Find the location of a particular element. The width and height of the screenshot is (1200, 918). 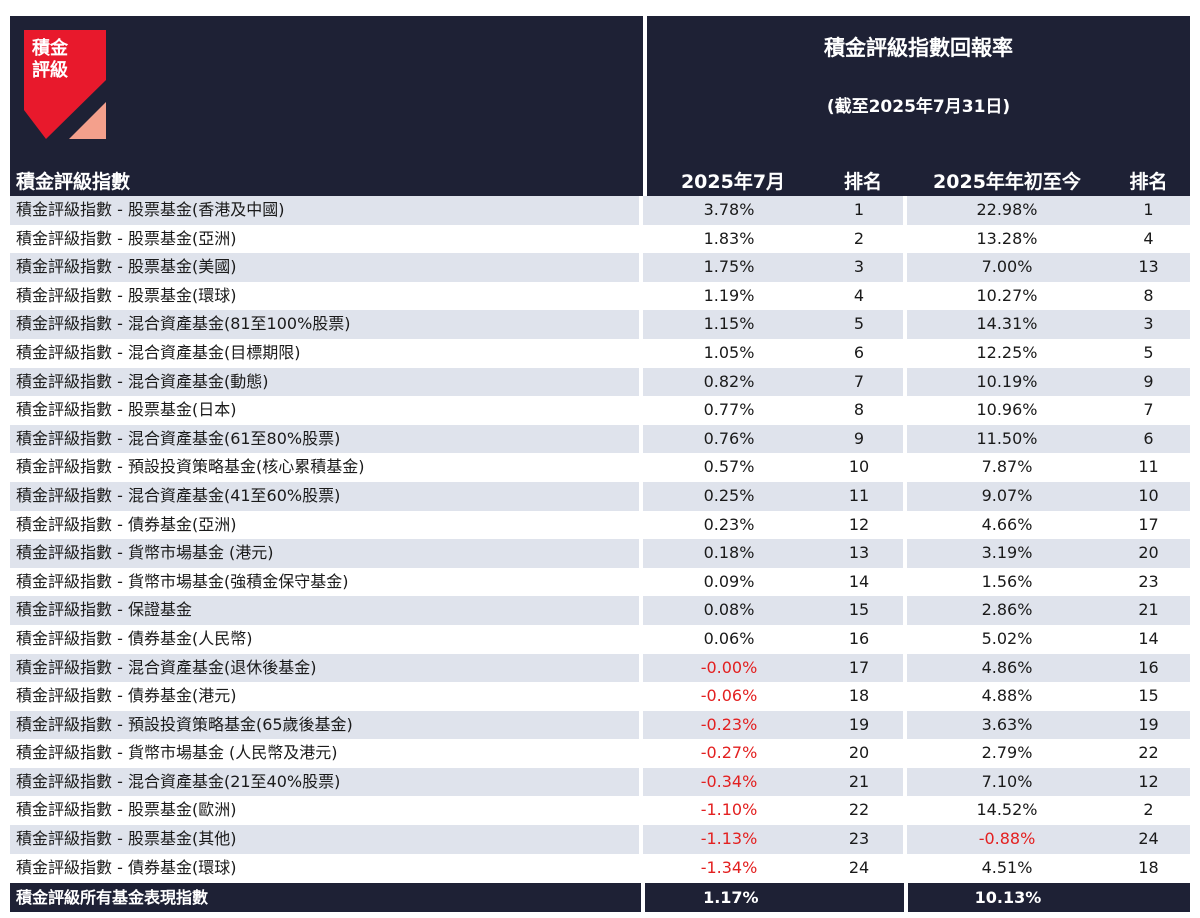

row-ytd: 10.96% is located at coordinates (1007, 410).